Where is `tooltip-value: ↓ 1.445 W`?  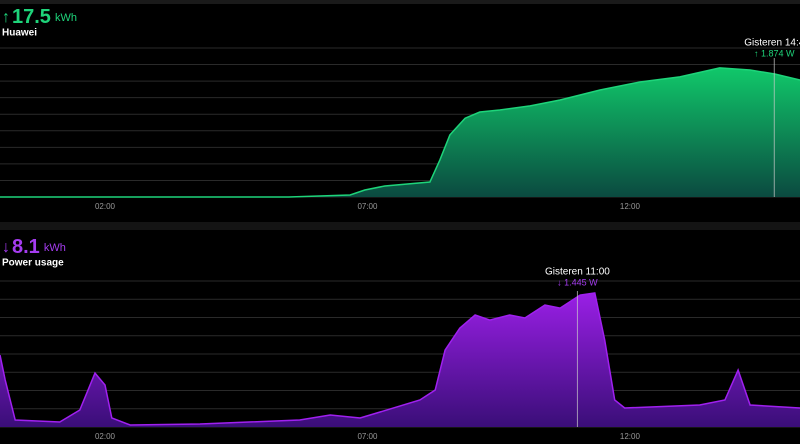 tooltip-value: ↓ 1.445 W is located at coordinates (577, 282).